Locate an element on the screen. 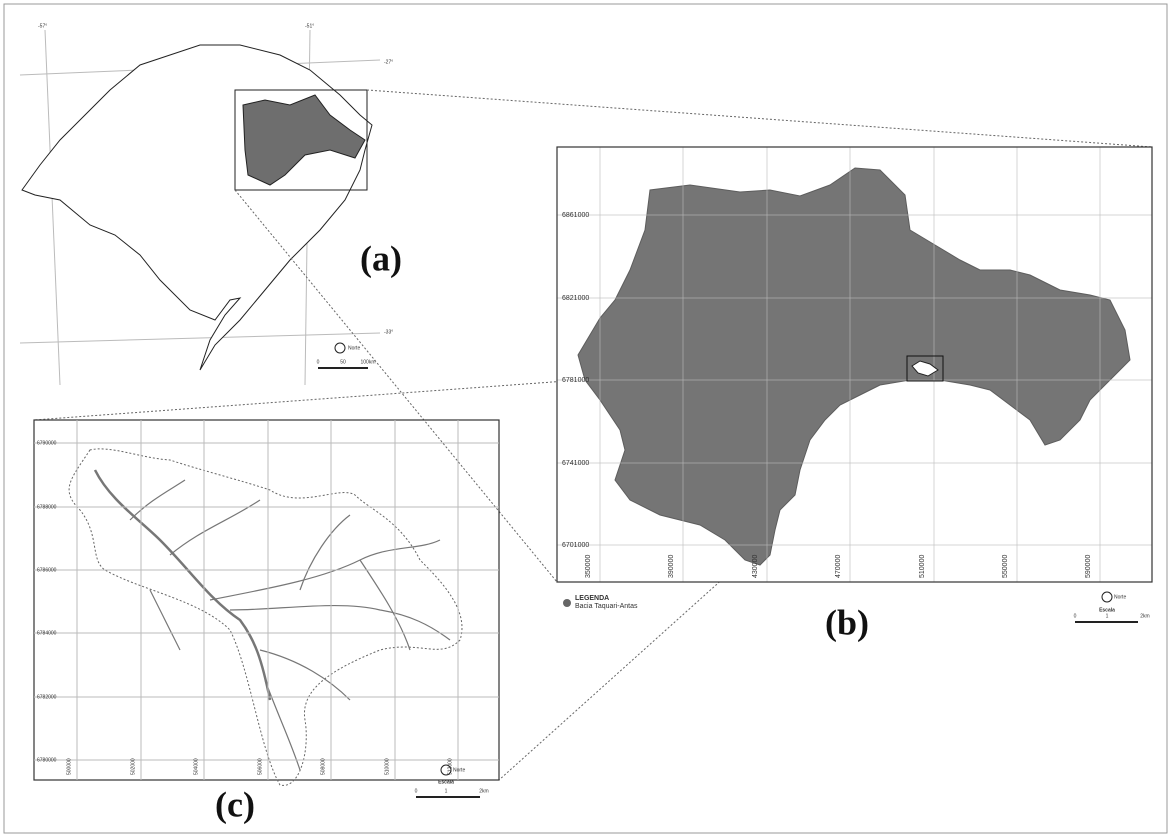 The height and width of the screenshot is (838, 1172). y-coordinate-label: 6861000 is located at coordinates (575, 215).